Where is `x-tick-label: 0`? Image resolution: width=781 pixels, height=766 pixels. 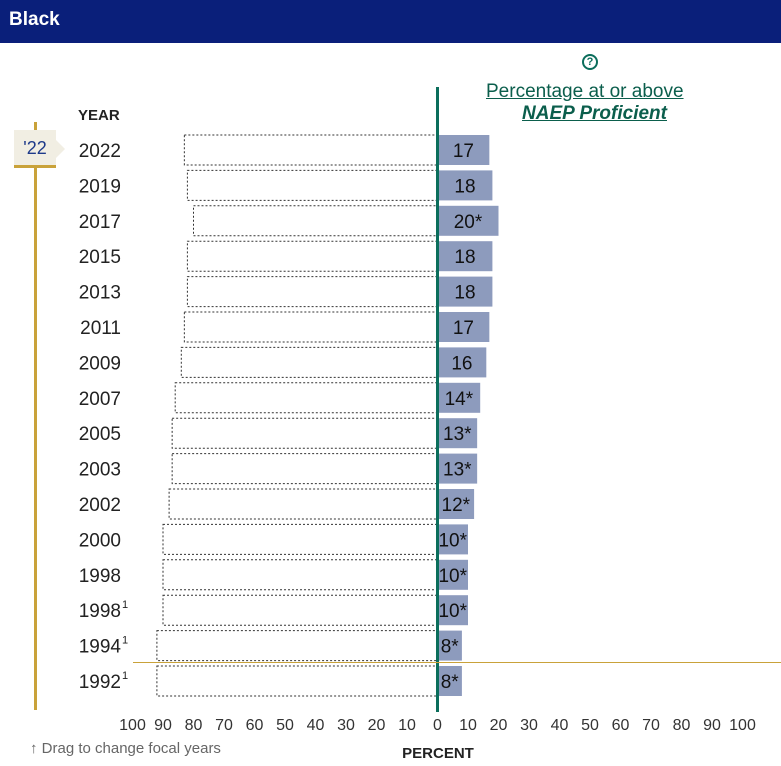 x-tick-label: 0 is located at coordinates (437, 725).